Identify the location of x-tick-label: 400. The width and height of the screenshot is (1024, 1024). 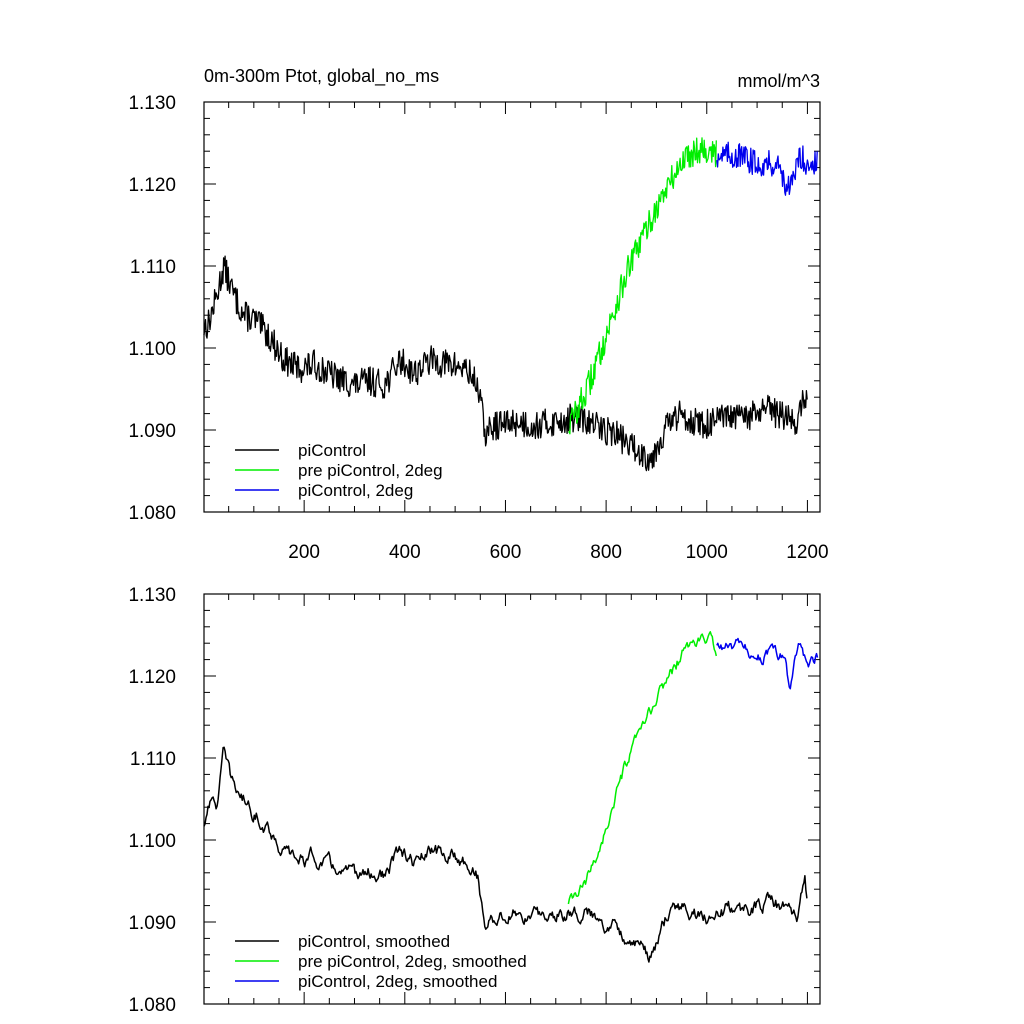
(405, 552).